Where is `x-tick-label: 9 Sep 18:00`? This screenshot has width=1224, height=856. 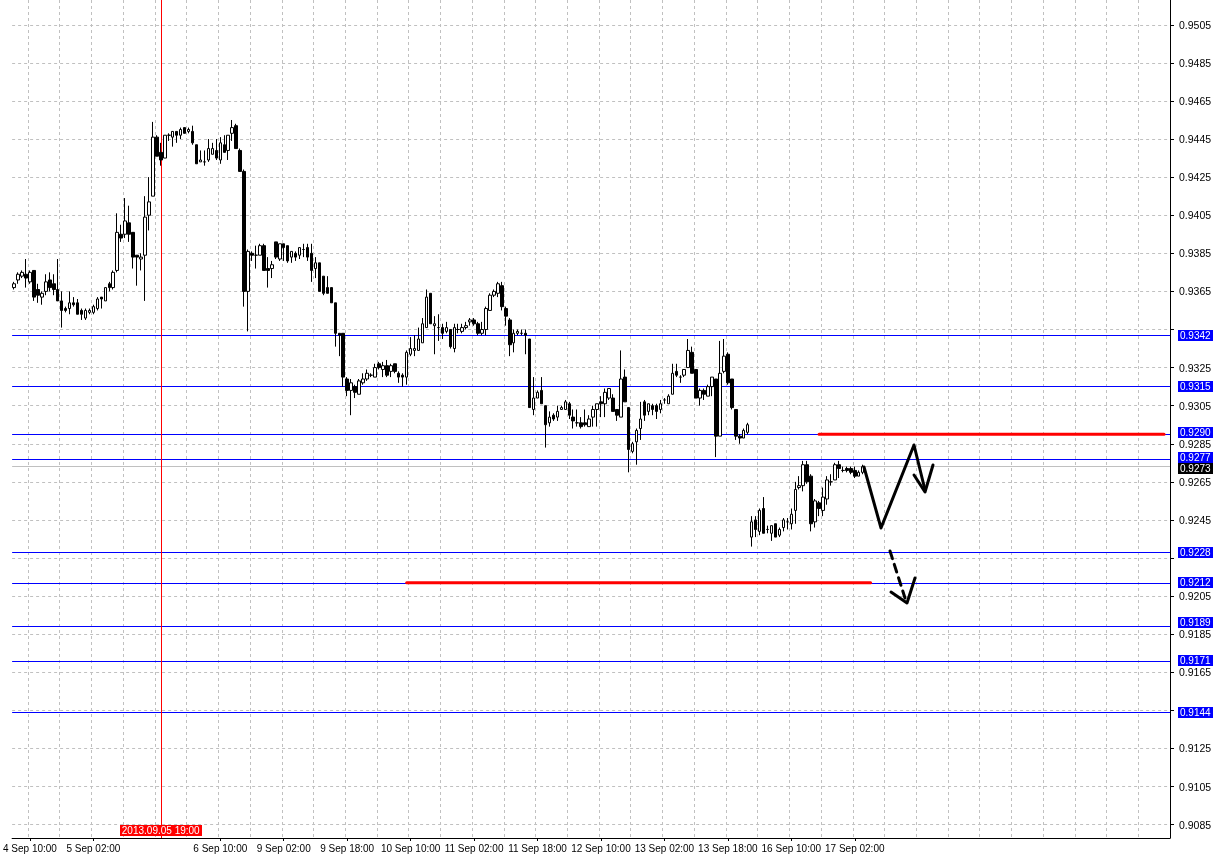
x-tick-label: 9 Sep 18:00 is located at coordinates (347, 848).